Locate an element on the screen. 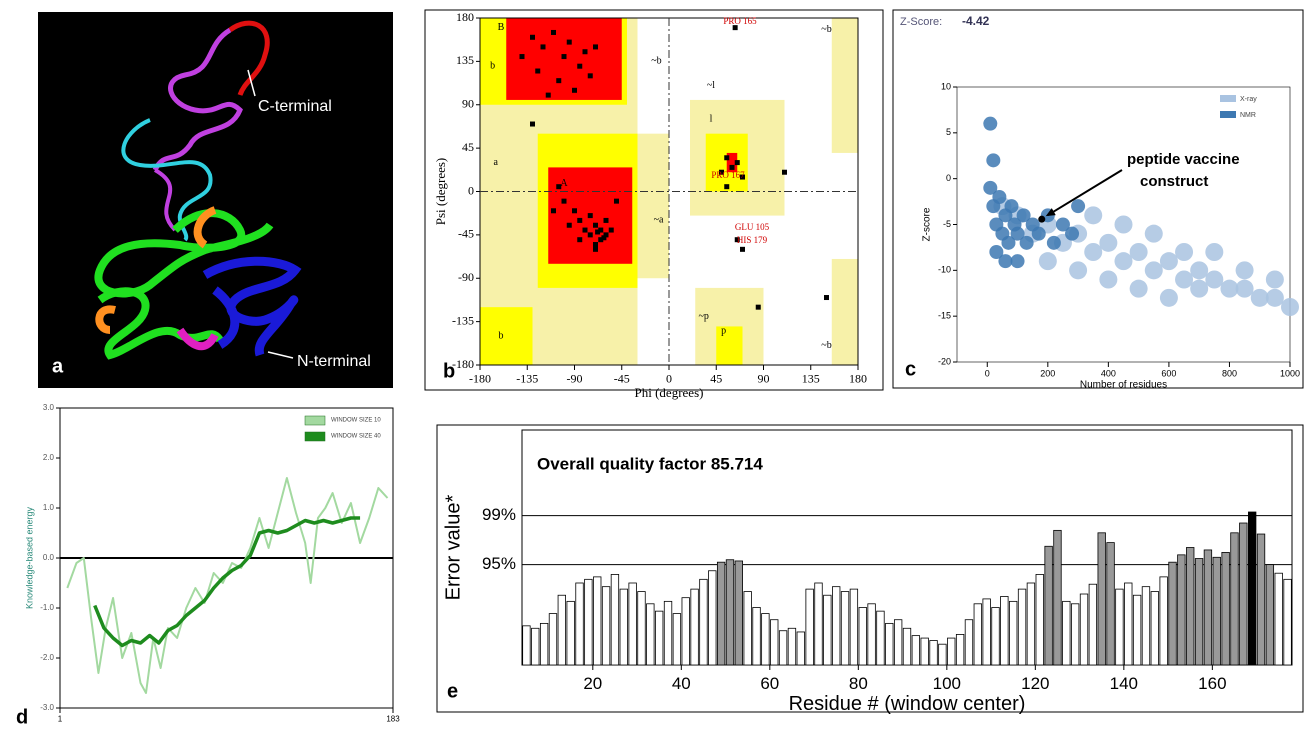  x-tick-label: 800 is located at coordinates (1229, 373).